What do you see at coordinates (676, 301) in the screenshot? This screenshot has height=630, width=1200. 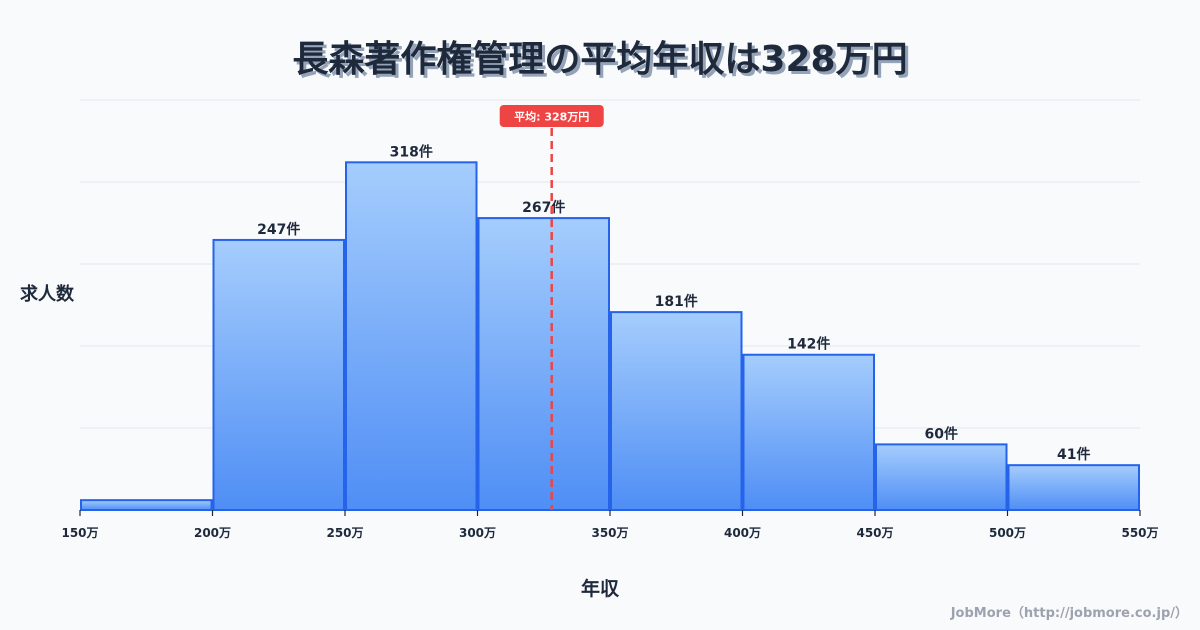 I see `bar-value-label: 181件` at bounding box center [676, 301].